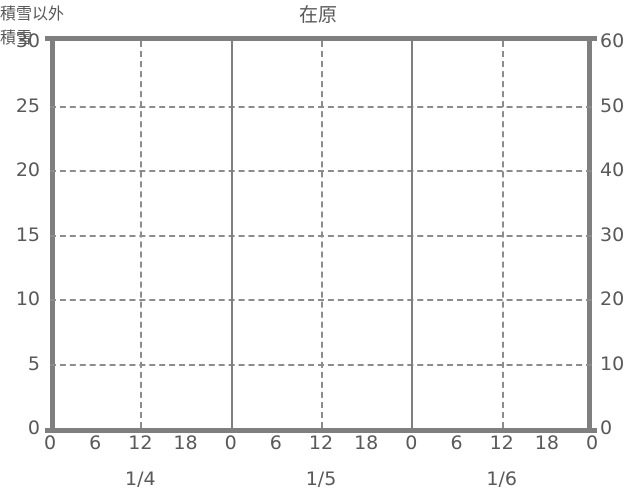  I want to click on y-axis-right-tick-label: 10, so click(612, 363).